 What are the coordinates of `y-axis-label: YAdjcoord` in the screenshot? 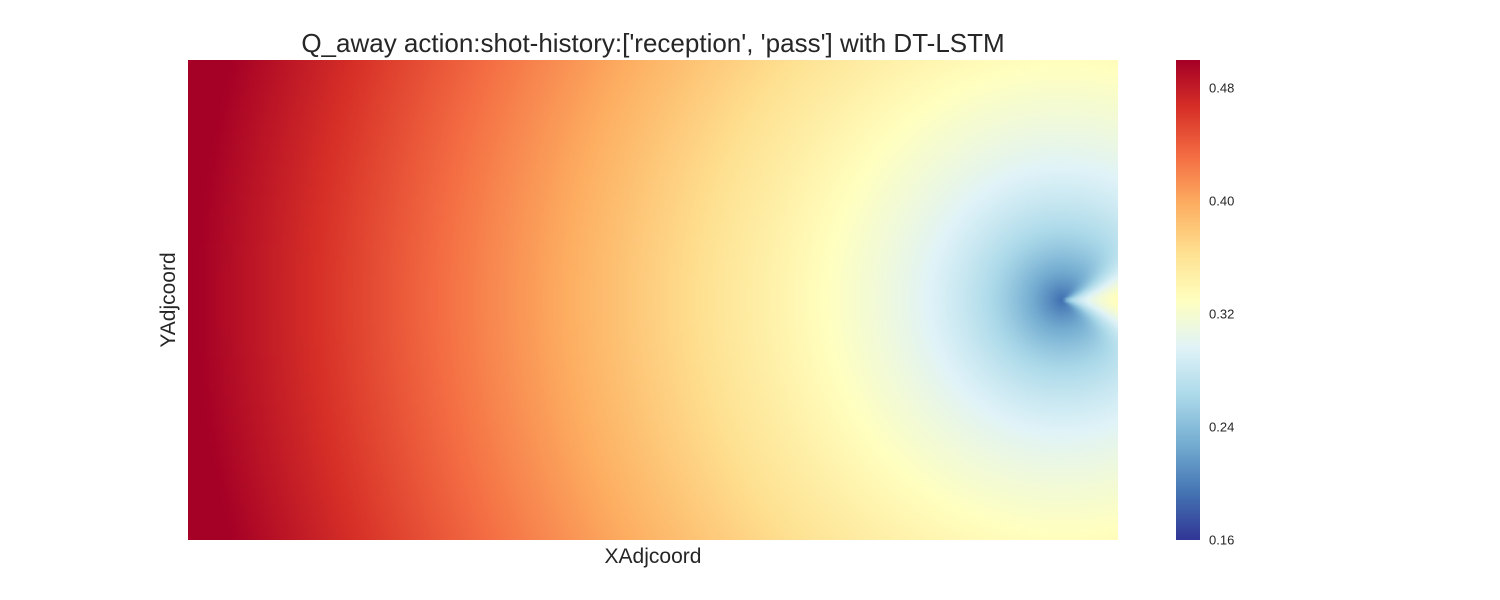 It's located at (168, 299).